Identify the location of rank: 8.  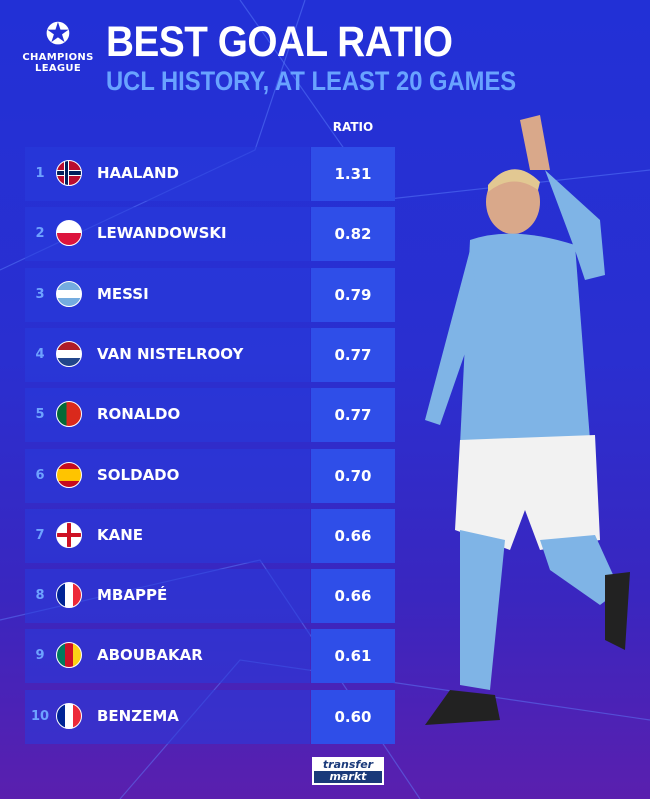
(40, 596).